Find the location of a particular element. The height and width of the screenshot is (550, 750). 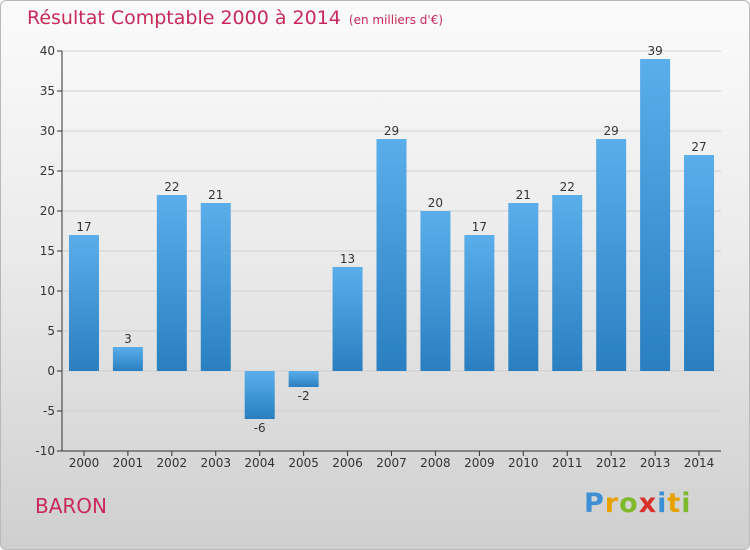

y-tick-label: 25 is located at coordinates (47, 171).